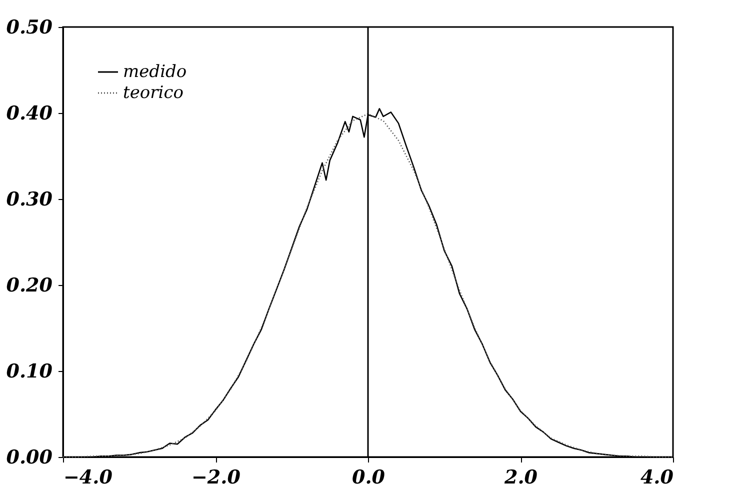  What do you see at coordinates (88, 477) in the screenshot?
I see `x-tick-label: −4.0` at bounding box center [88, 477].